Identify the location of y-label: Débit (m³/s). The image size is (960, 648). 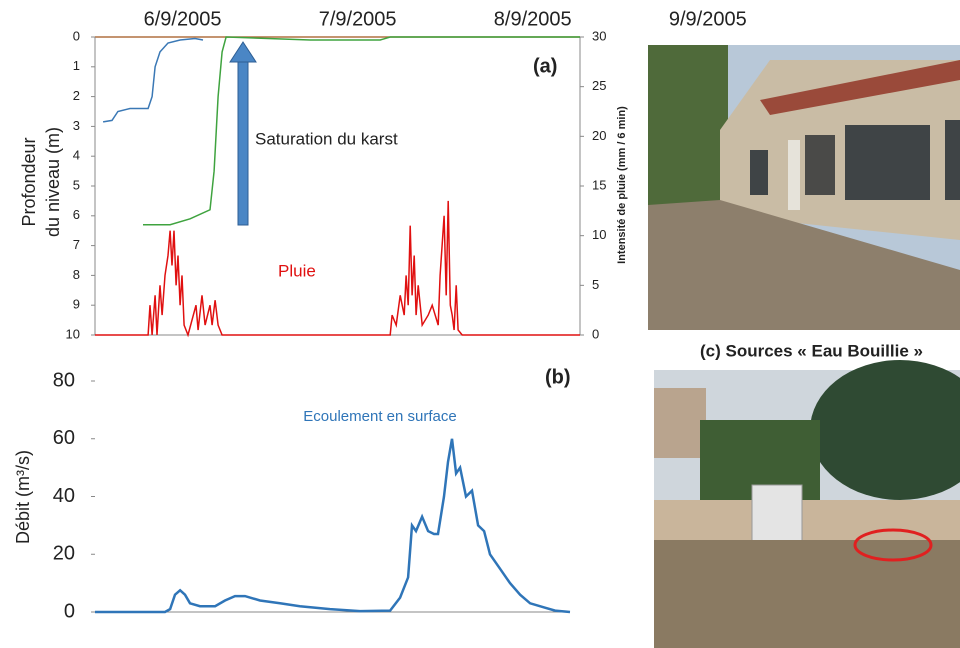
(23, 497).